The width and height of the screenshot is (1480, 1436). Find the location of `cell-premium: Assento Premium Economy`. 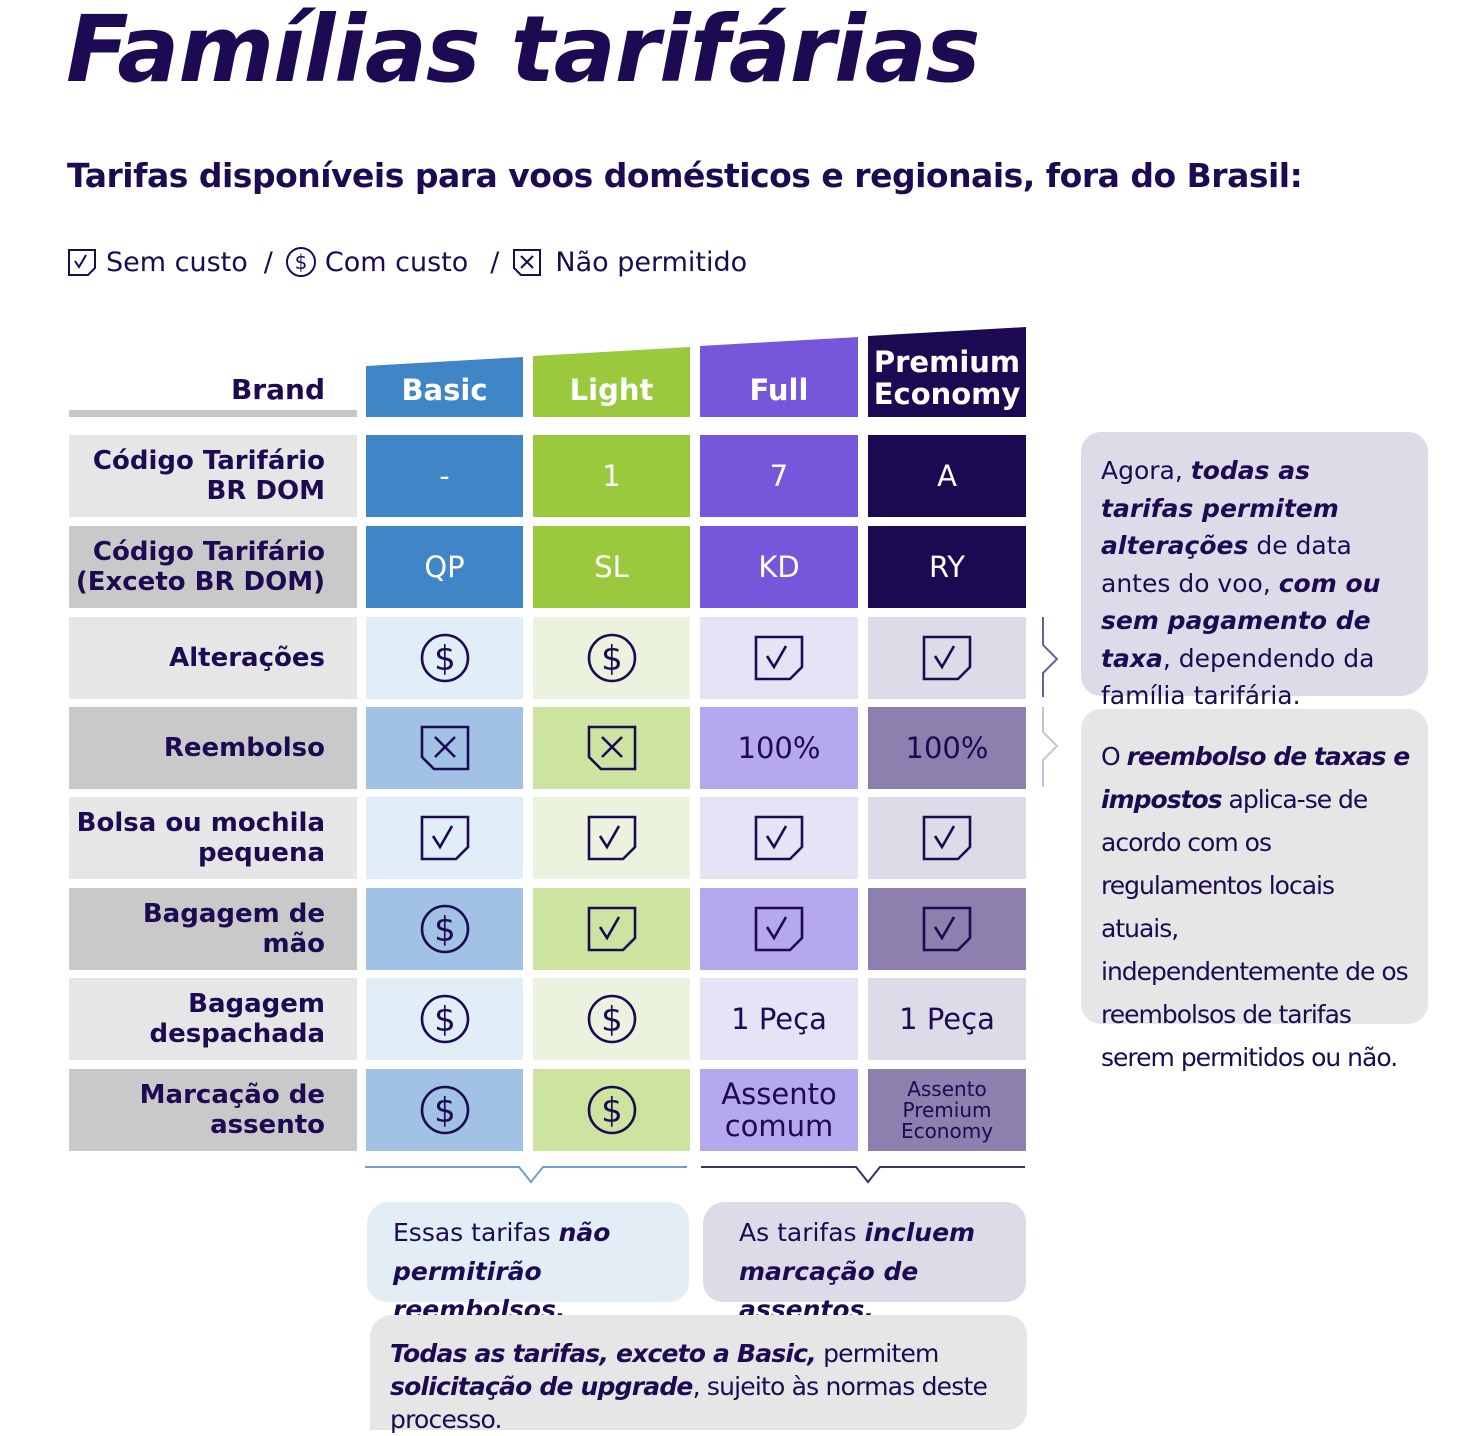

cell-premium: Assento Premium Economy is located at coordinates (947, 1110).